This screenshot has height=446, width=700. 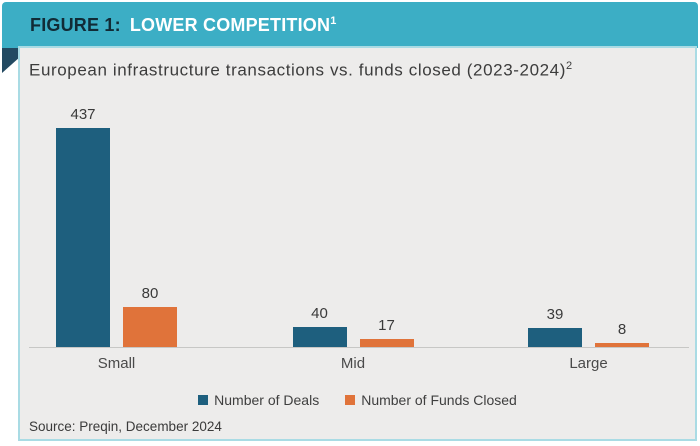 What do you see at coordinates (319, 313) in the screenshot?
I see `value-label-mid-deals: 40` at bounding box center [319, 313].